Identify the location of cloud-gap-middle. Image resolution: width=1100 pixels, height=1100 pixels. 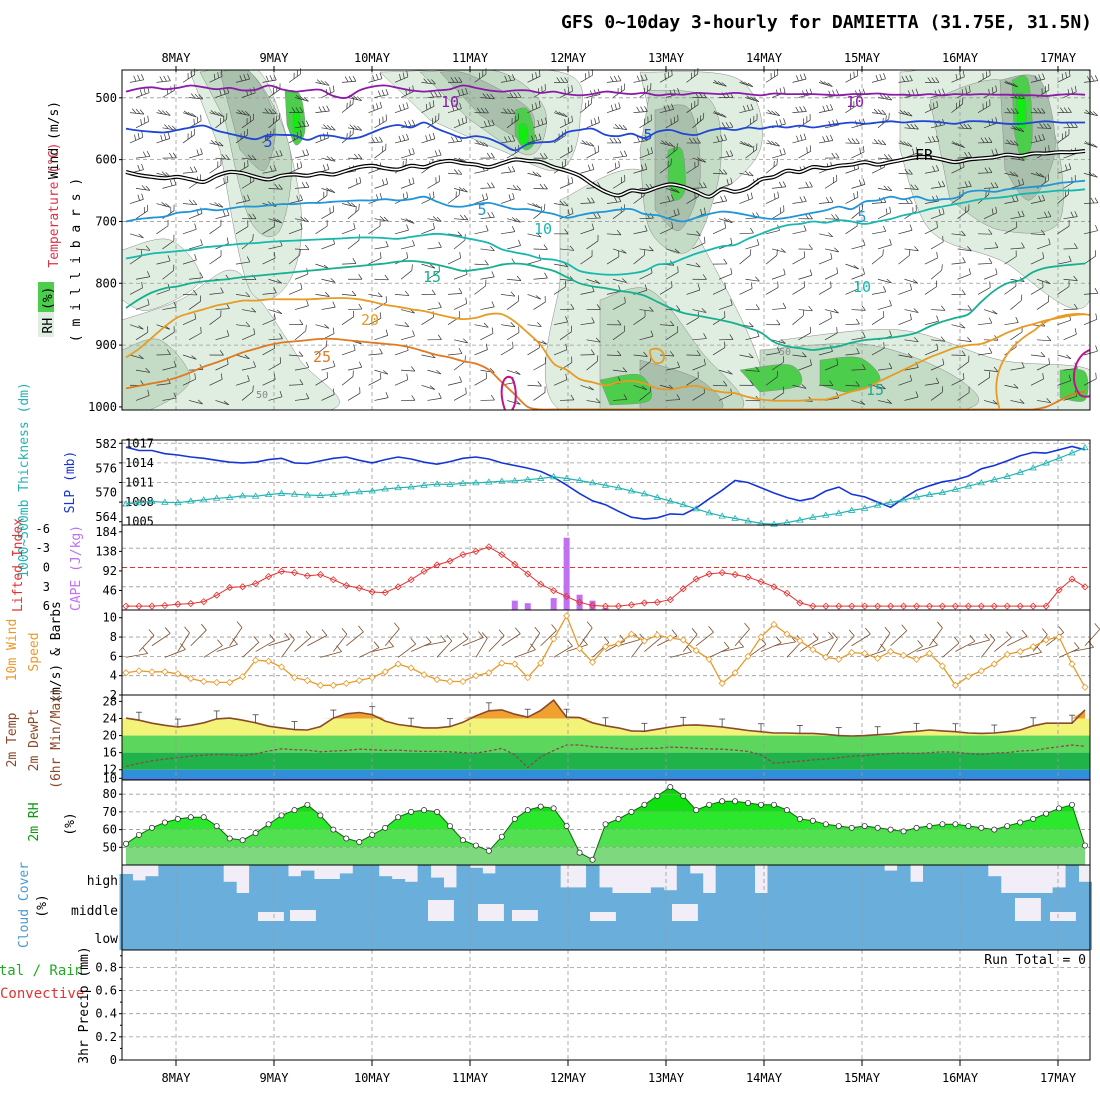
(525, 915).